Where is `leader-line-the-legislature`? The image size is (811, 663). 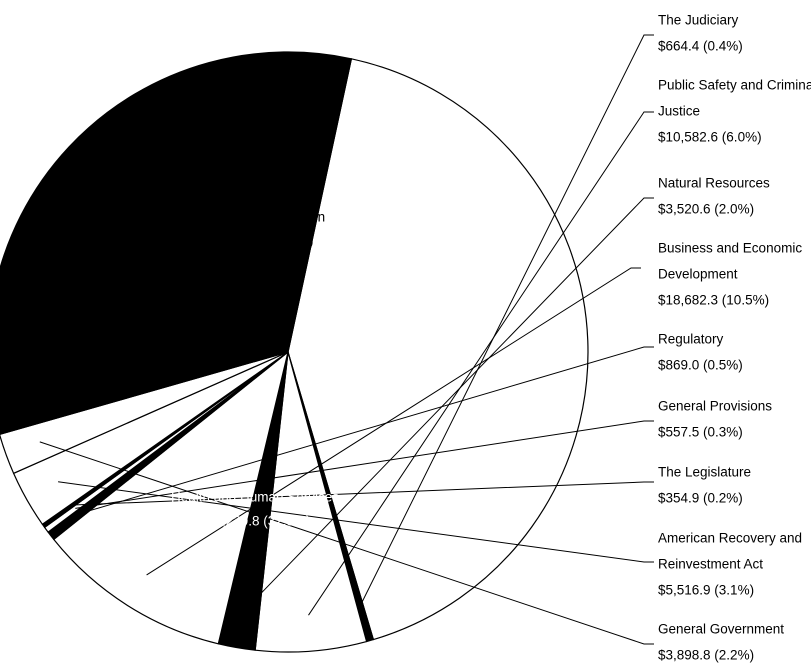 leader-line-the-legislature is located at coordinates (363, 493).